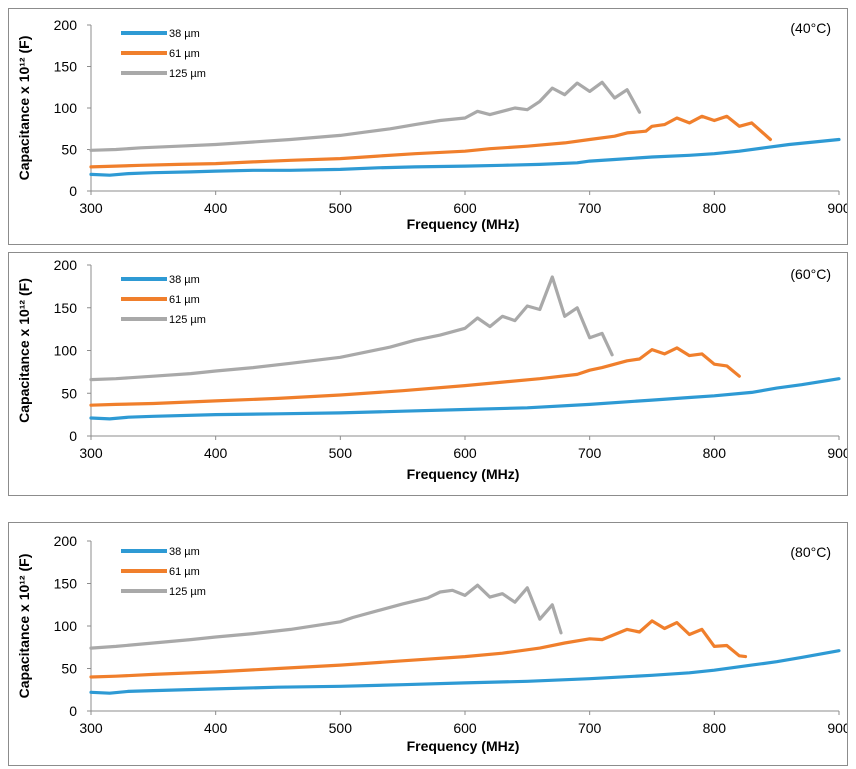  I want to click on temperature-annotation: (60°C), so click(810, 274).